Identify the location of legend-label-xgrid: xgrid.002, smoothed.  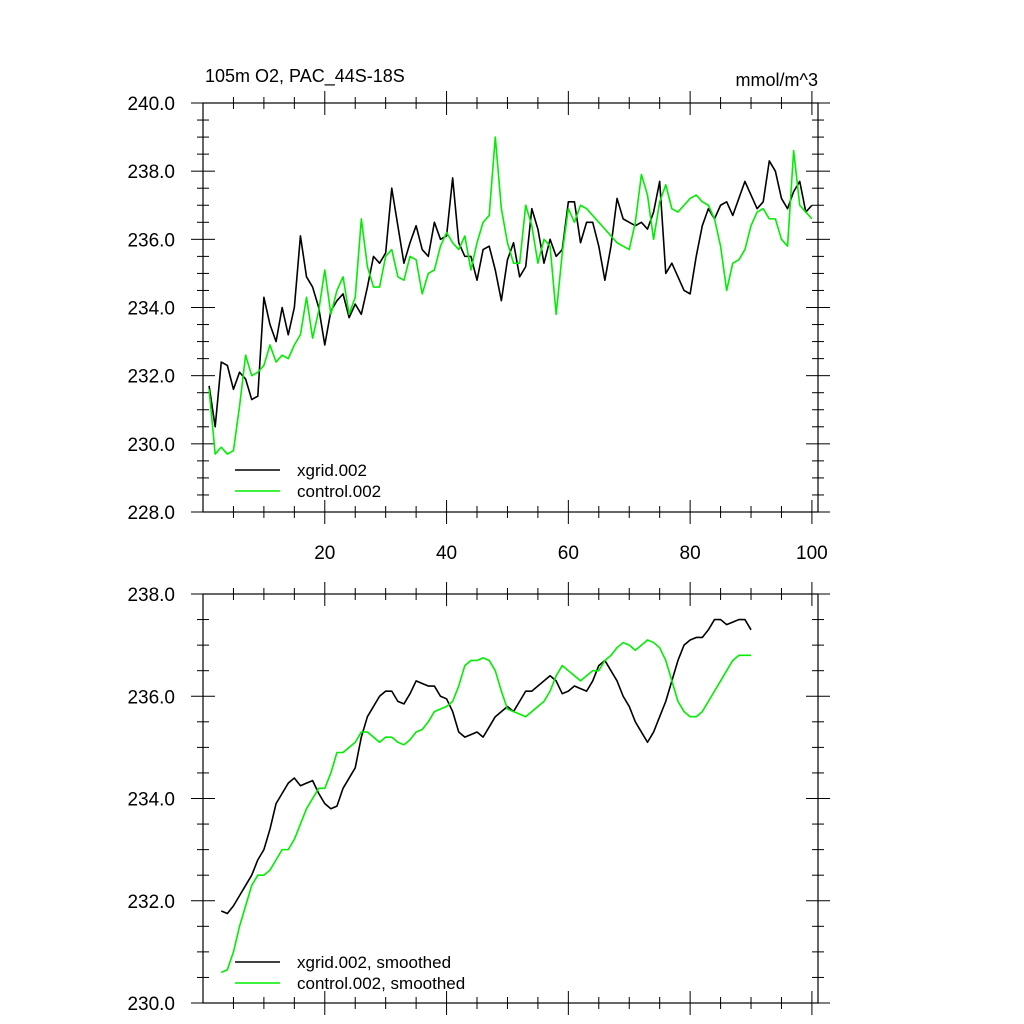
(374, 962).